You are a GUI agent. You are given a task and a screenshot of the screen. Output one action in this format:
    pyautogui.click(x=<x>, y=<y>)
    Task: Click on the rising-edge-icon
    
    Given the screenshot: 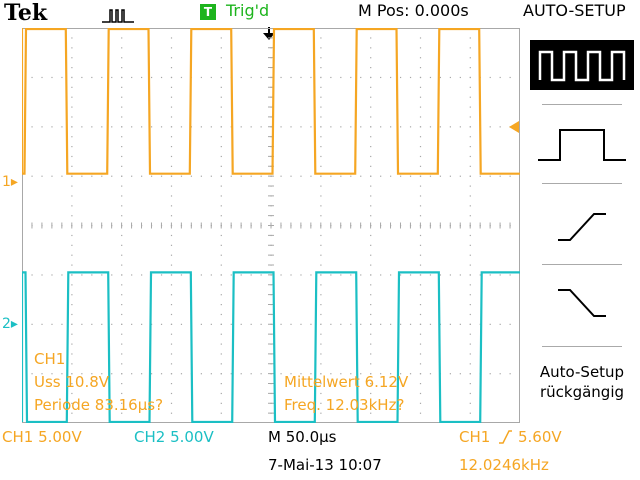 What is the action you would take?
    pyautogui.click(x=582, y=227)
    